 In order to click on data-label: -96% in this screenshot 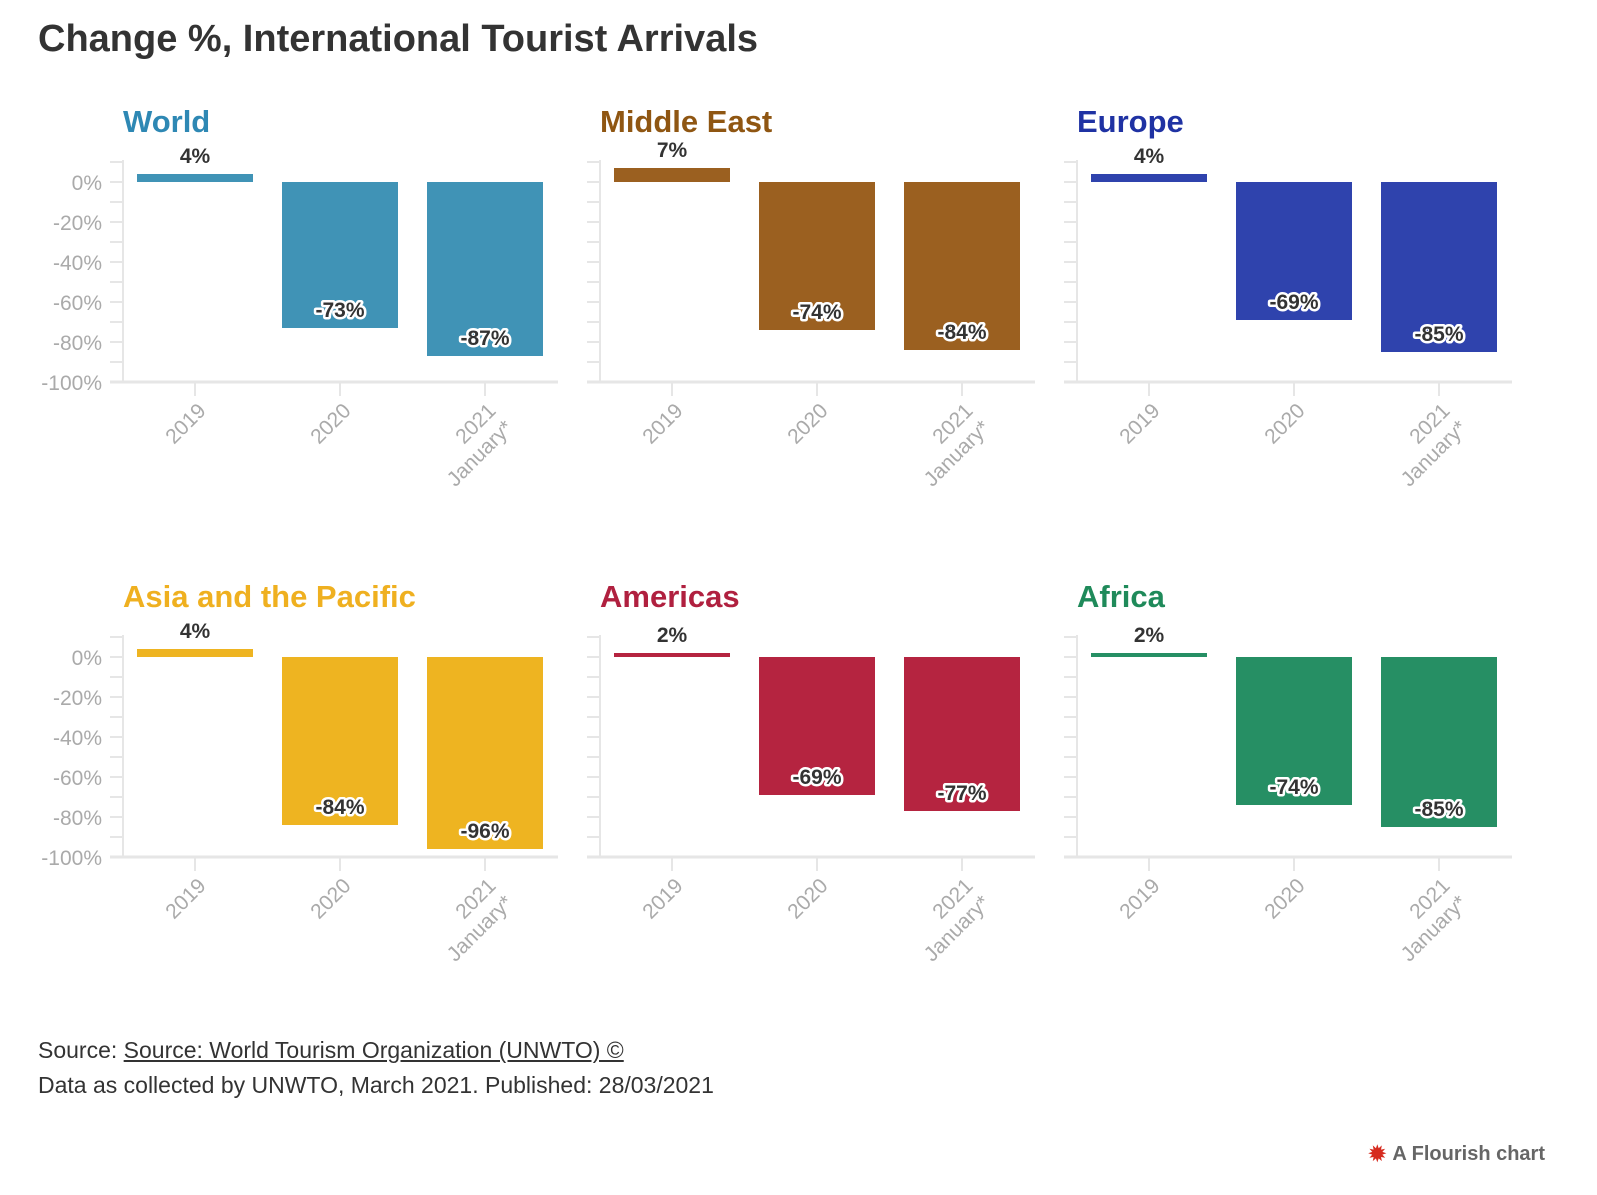, I will do `click(484, 831)`.